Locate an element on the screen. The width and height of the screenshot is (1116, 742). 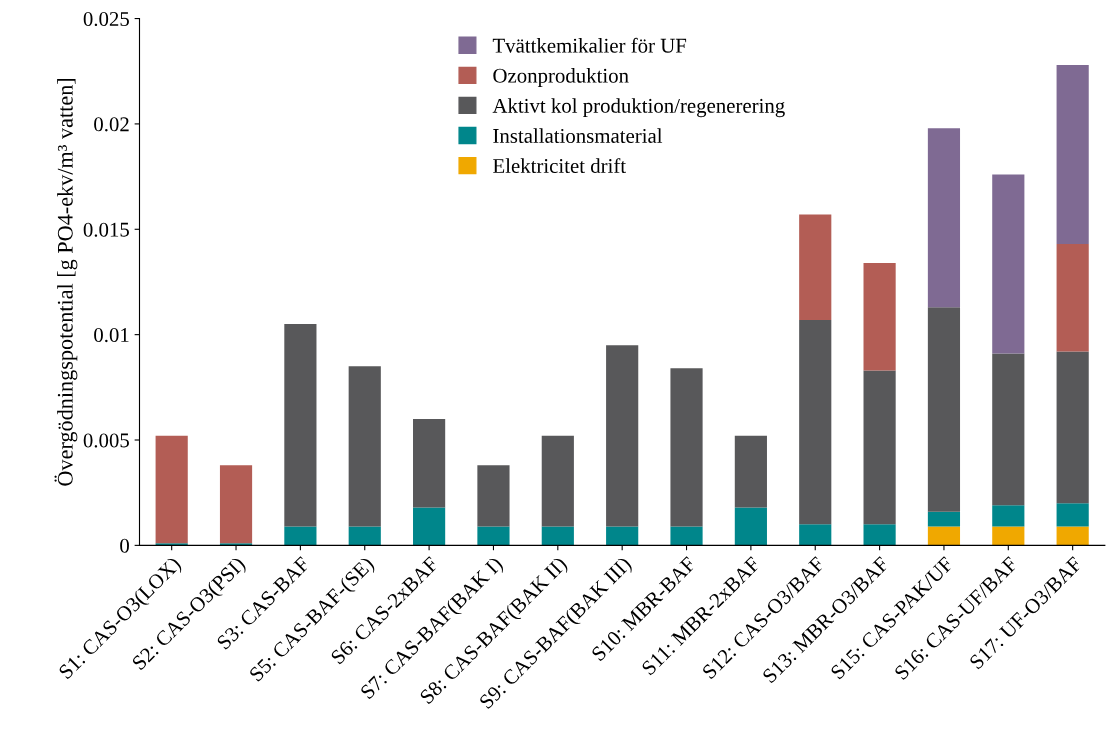
y-axis-title: Övergödningspotential [g PO4-ekv/m³ vatten] is located at coordinates (66, 282).